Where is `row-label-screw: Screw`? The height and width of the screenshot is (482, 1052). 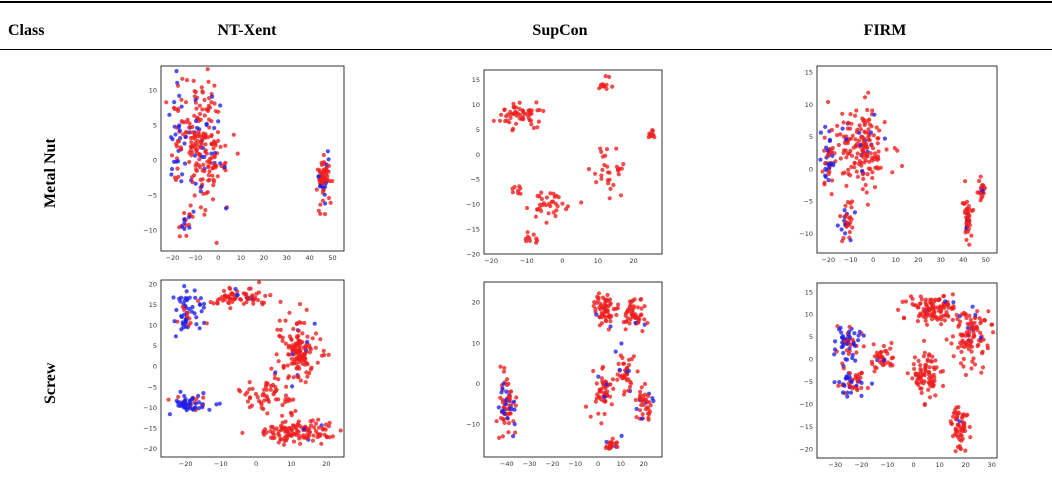
row-label-screw: Screw is located at coordinates (50, 383).